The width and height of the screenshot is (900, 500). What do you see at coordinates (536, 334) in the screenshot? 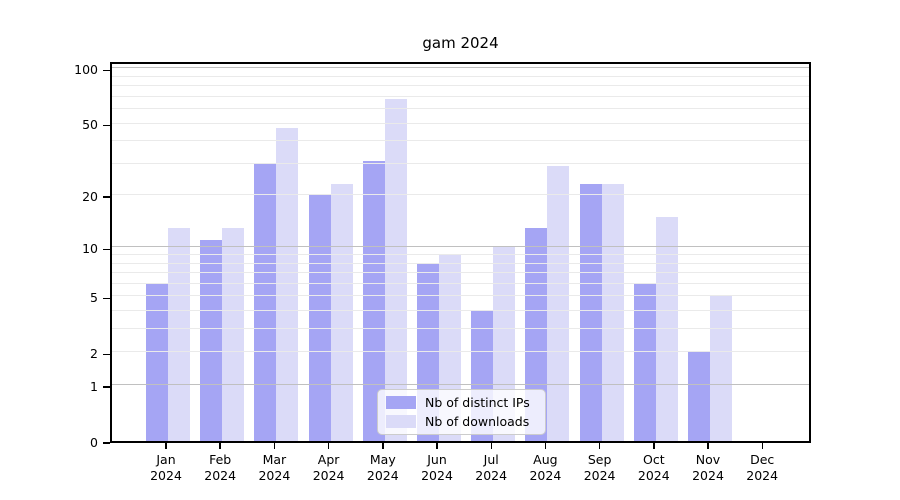
I see `bar-aug-distinct-ips` at bounding box center [536, 334].